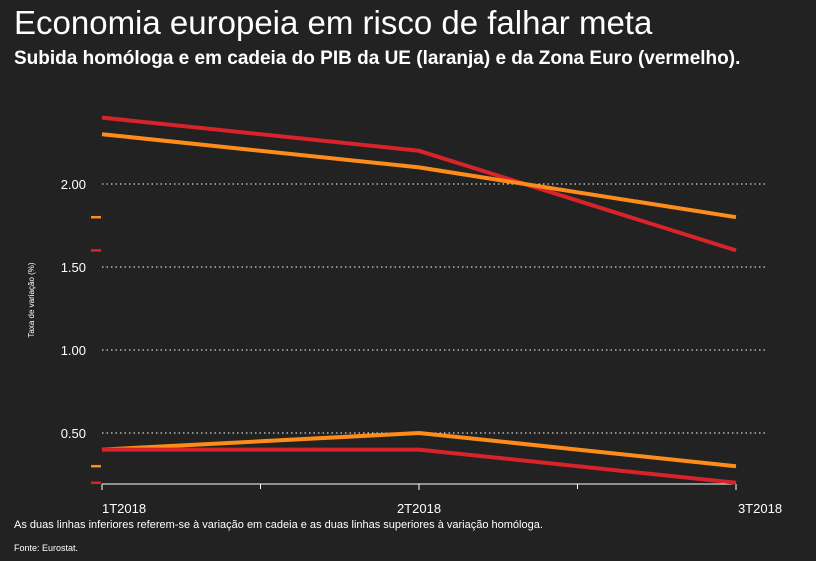 Image resolution: width=816 pixels, height=561 pixels. I want to click on y-tick-label-0: 0.50, so click(73, 433).